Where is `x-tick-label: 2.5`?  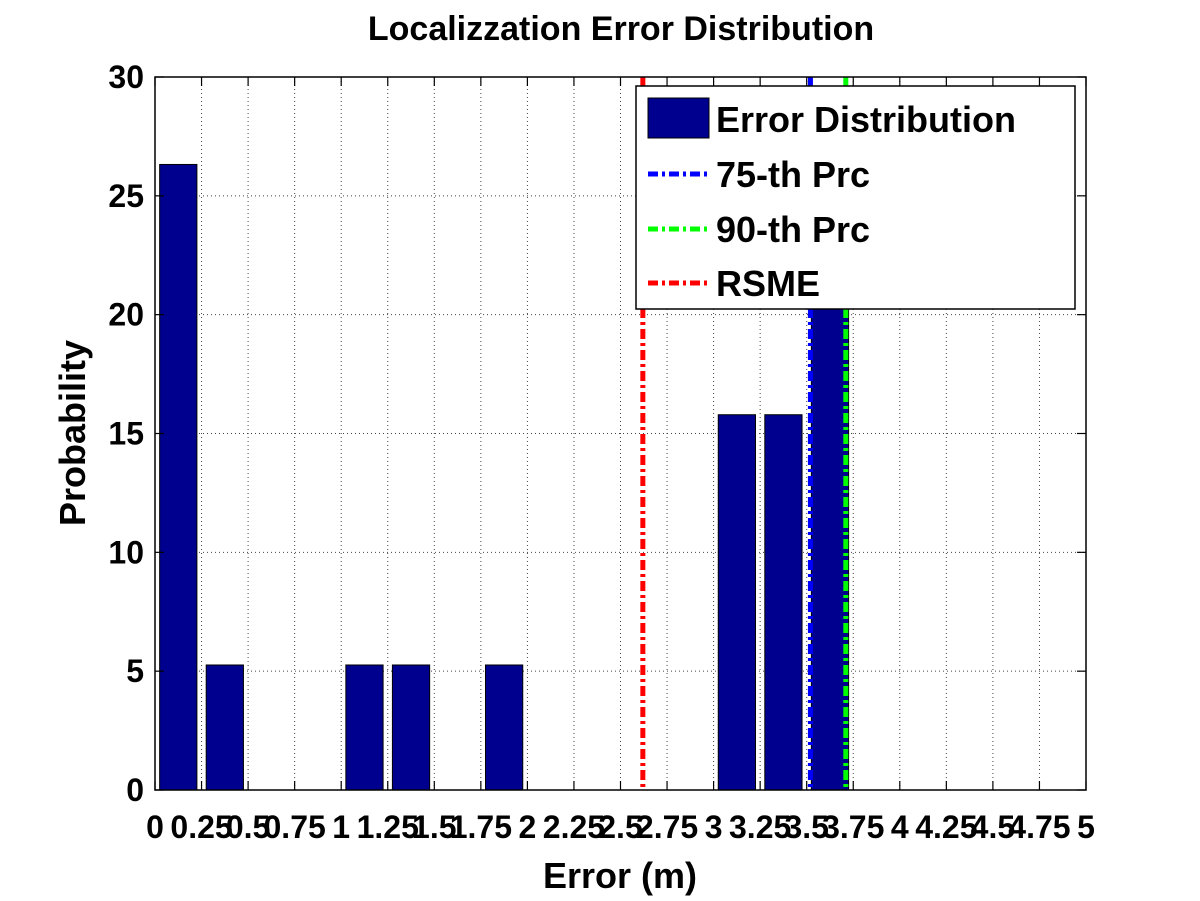 x-tick-label: 2.5 is located at coordinates (620, 827).